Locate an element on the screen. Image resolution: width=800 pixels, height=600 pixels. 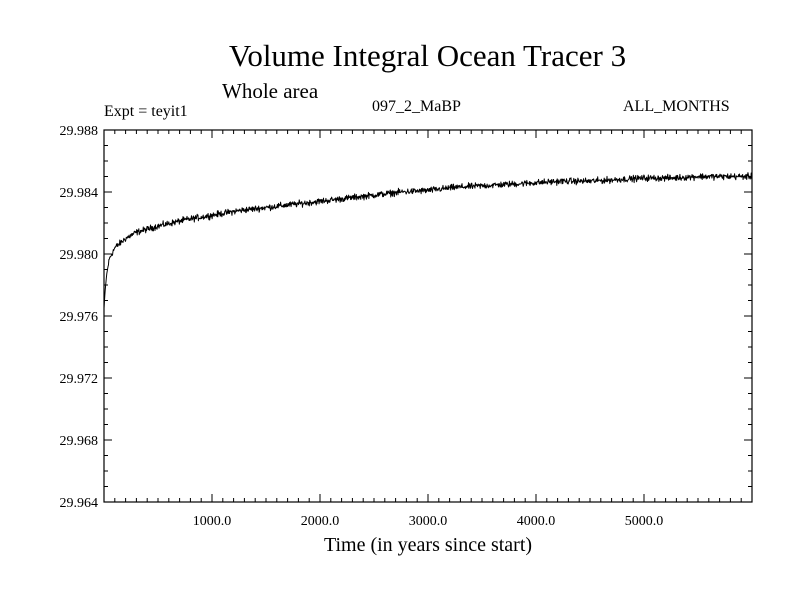
x-tick-label: 2000.0 is located at coordinates (320, 521).